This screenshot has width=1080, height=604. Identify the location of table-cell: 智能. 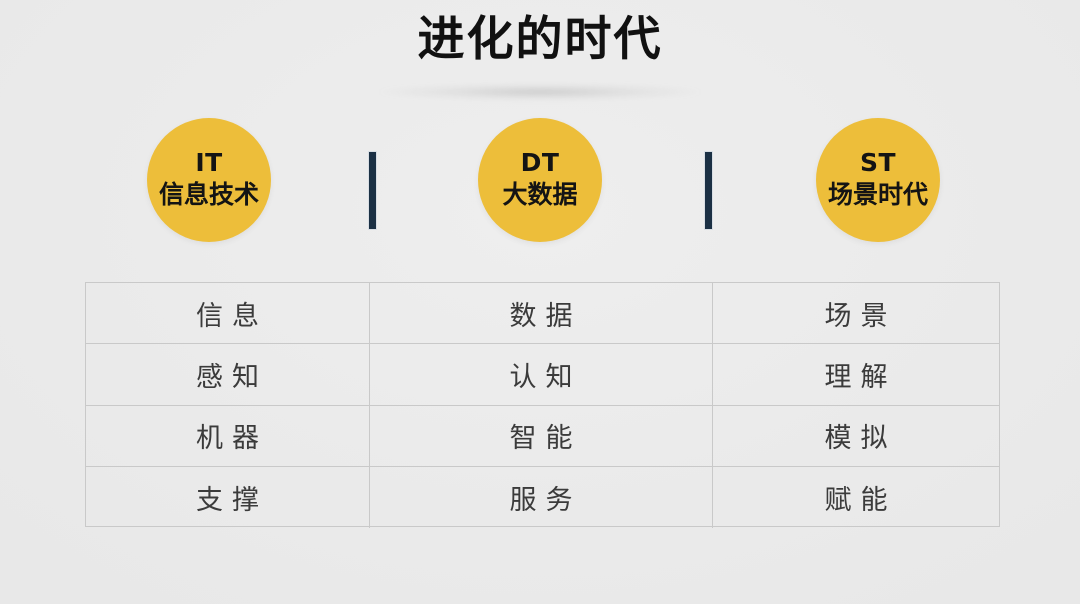
(541, 435).